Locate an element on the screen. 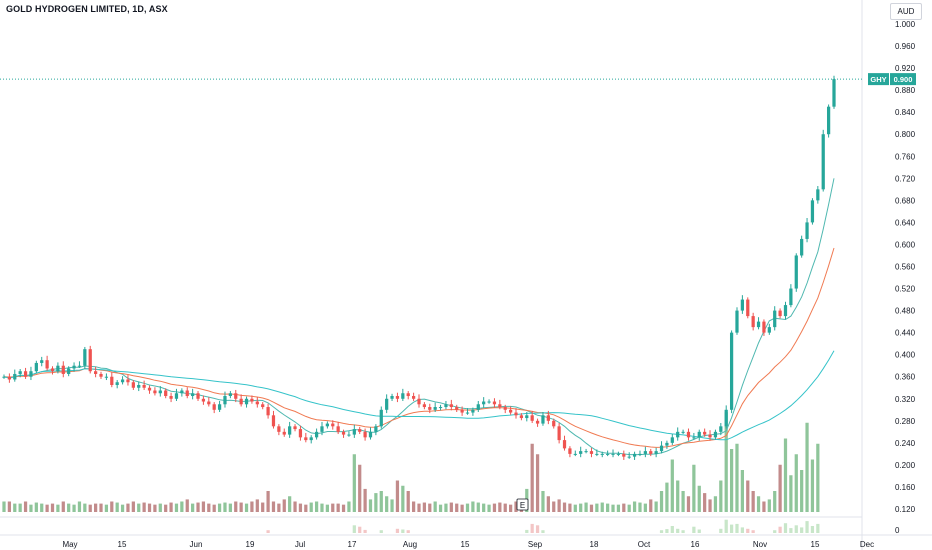  y-tick-label: 0.200 is located at coordinates (905, 465).